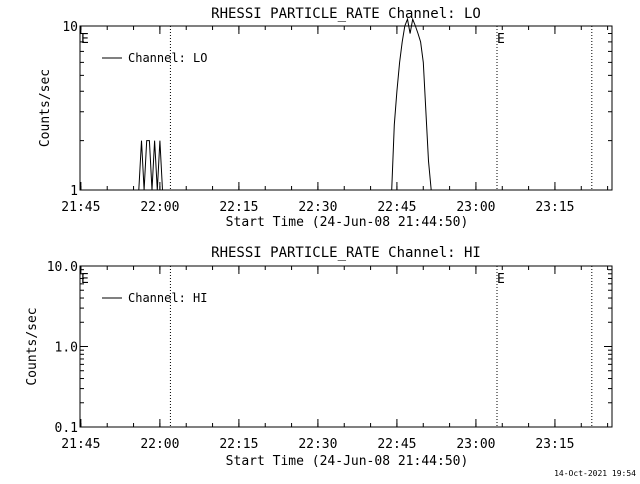 This screenshot has height=484, width=640. I want to click on legend-label: Channel: HI, so click(167, 298).